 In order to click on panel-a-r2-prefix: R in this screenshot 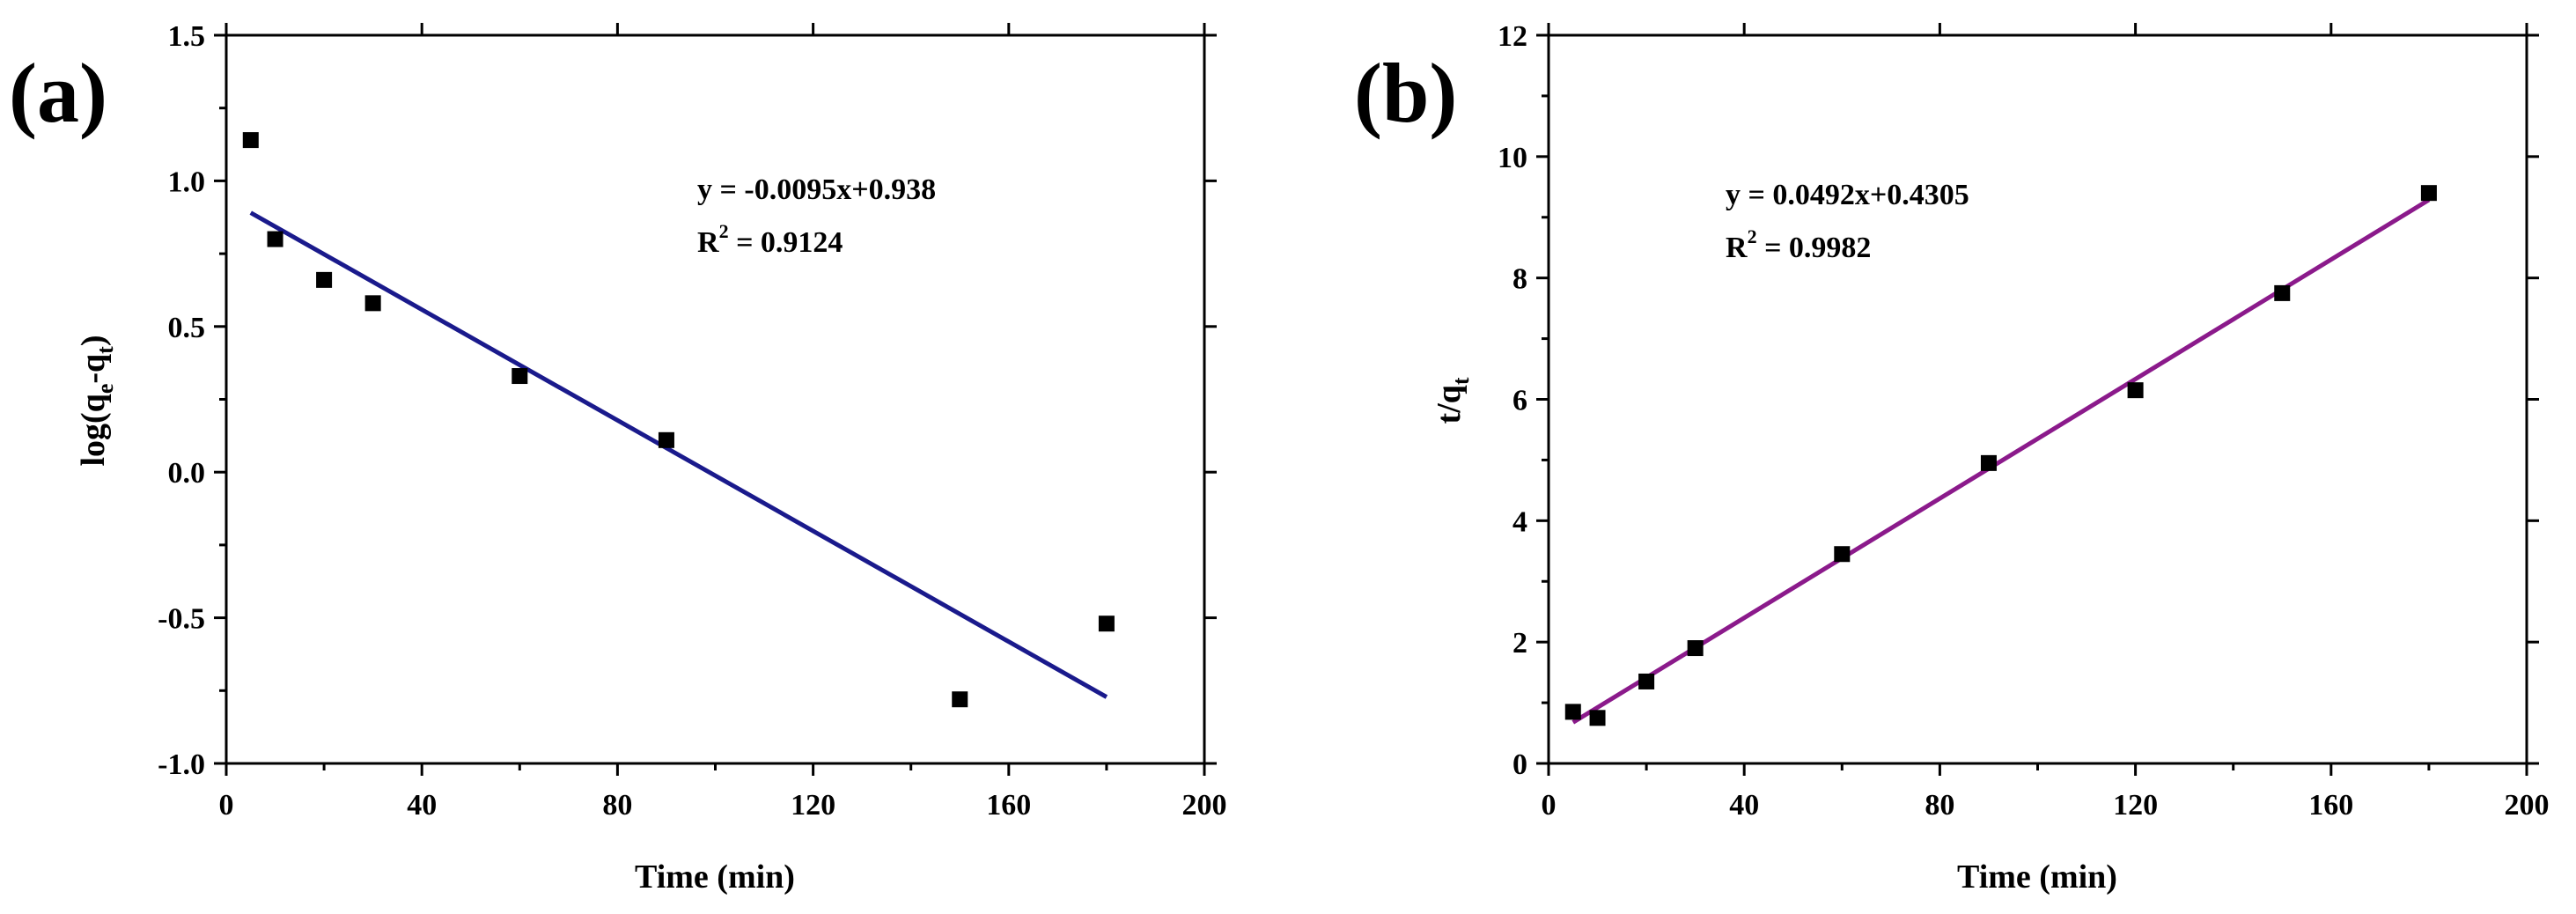, I will do `click(708, 242)`.